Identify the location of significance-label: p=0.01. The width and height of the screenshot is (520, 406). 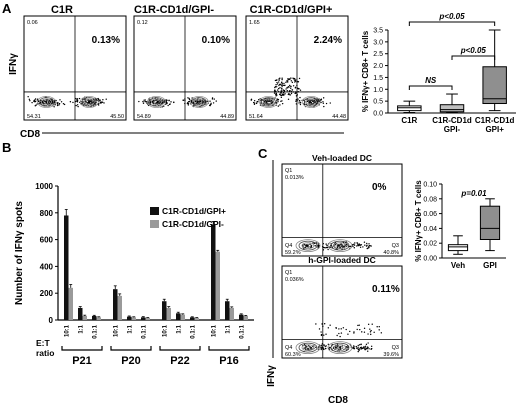
(473, 193).